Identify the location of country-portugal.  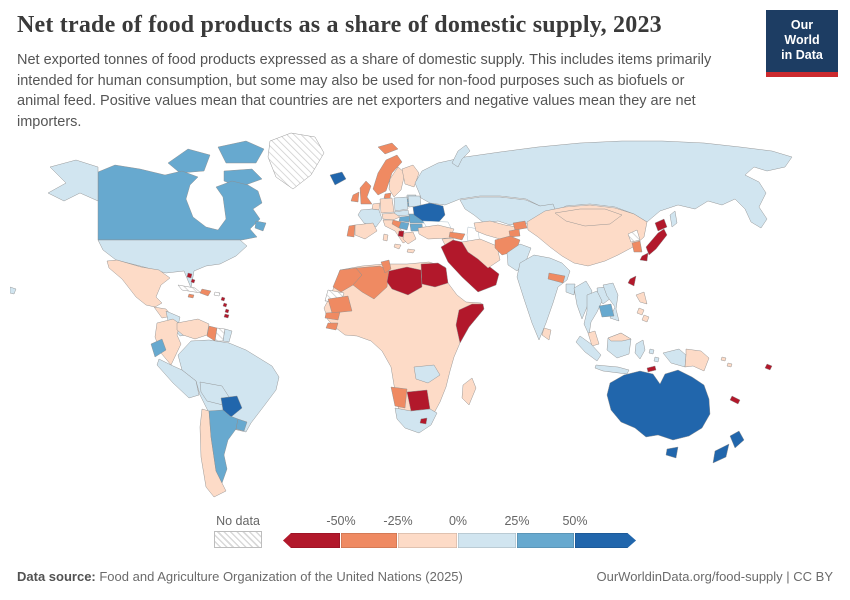
(351, 231).